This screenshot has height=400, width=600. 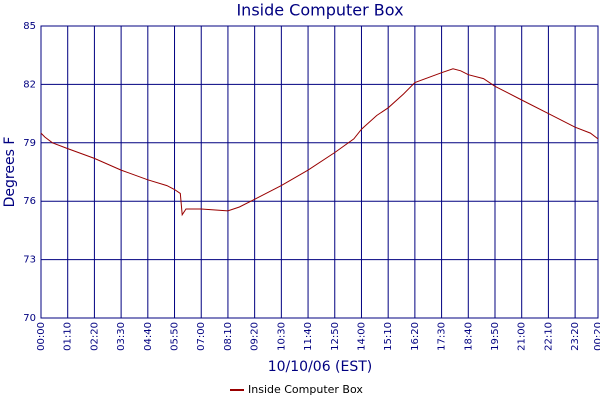 I want to click on x-tick-label: 00:00, so click(x=41, y=336).